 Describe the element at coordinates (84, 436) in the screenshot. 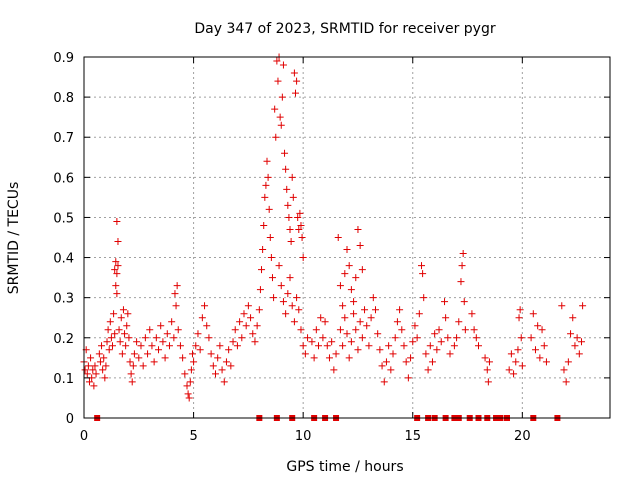

I see `x-tick-label: 0` at that location.